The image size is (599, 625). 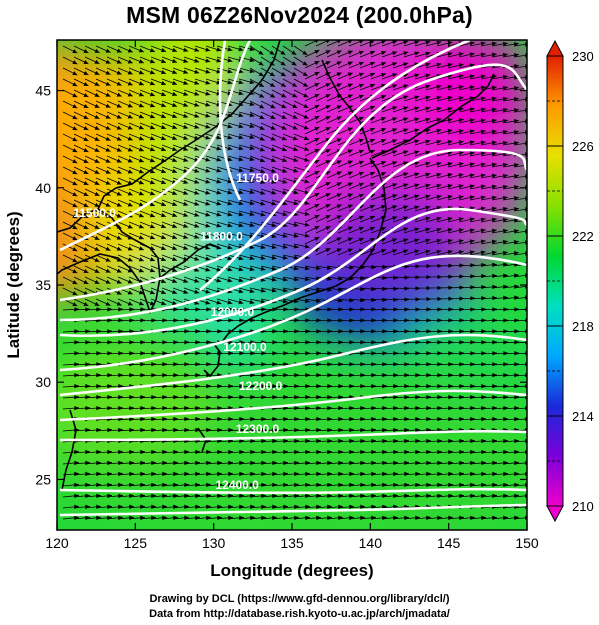 I want to click on contour-label: 12200.0, so click(x=261, y=386).